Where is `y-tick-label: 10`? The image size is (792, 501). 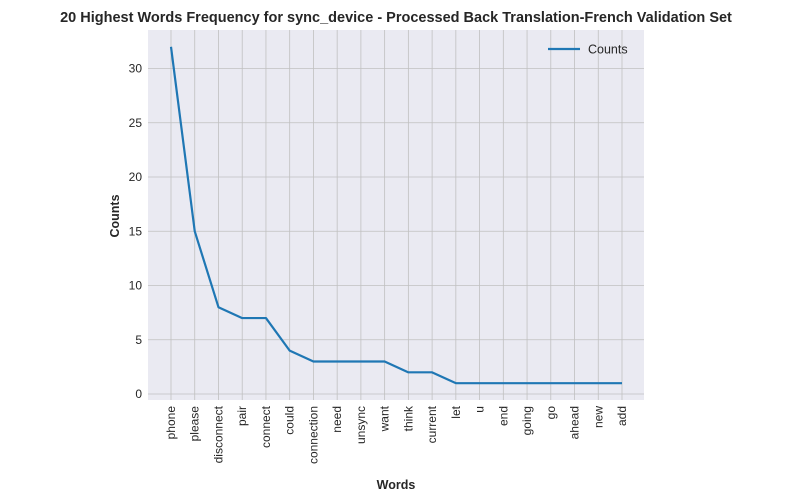
y-tick-label: 10 is located at coordinates (136, 286).